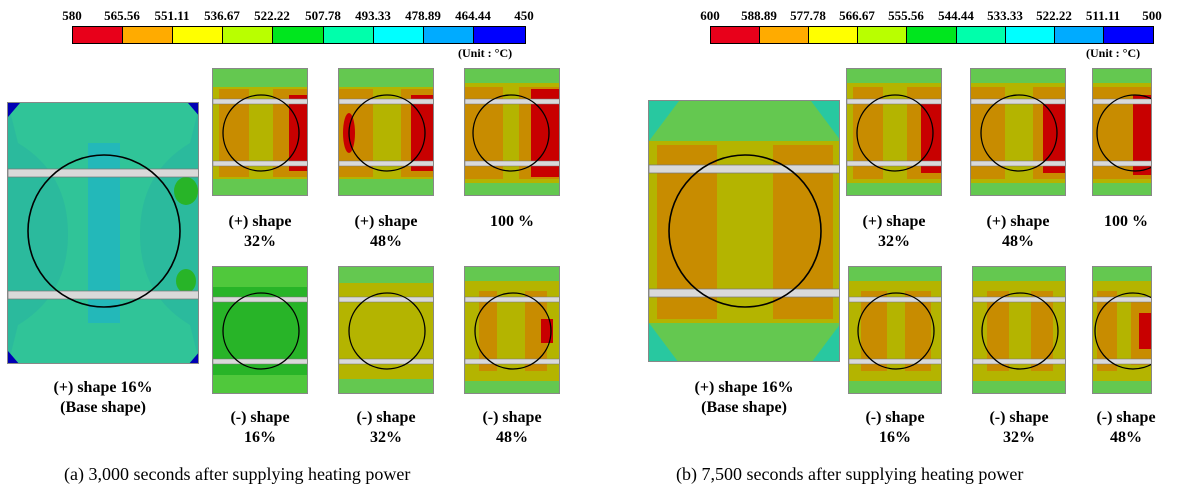  What do you see at coordinates (906, 15) in the screenshot?
I see `scale-tick: 555.56` at bounding box center [906, 15].